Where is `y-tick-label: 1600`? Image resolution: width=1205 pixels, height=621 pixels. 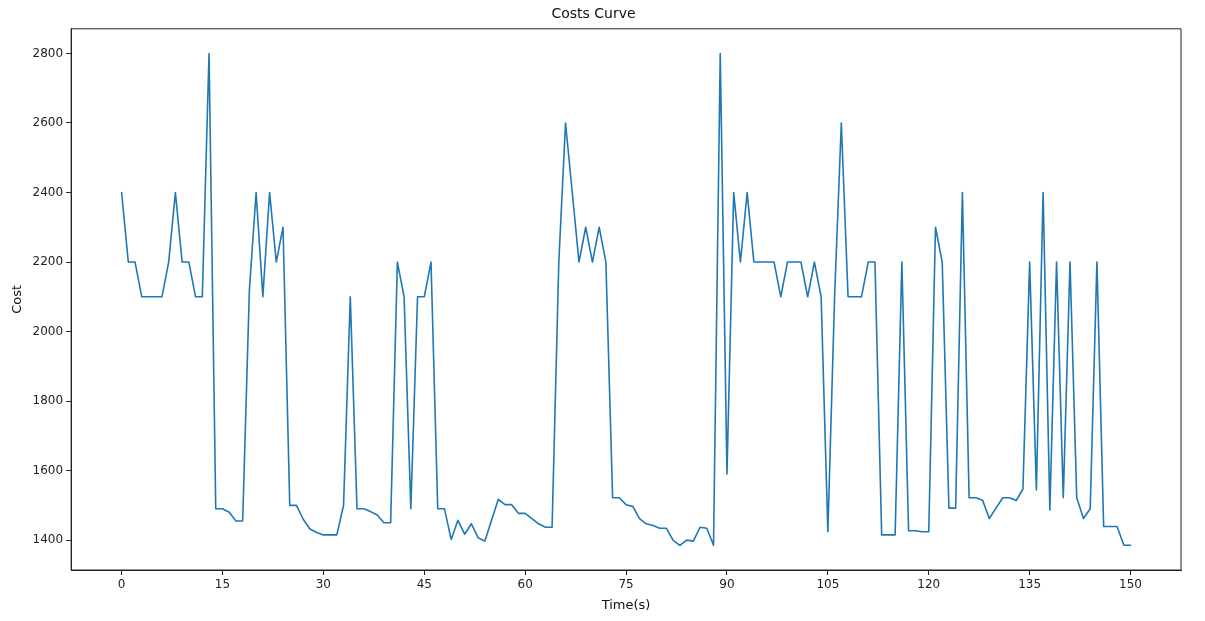 y-tick-label: 1600 is located at coordinates (48, 469).